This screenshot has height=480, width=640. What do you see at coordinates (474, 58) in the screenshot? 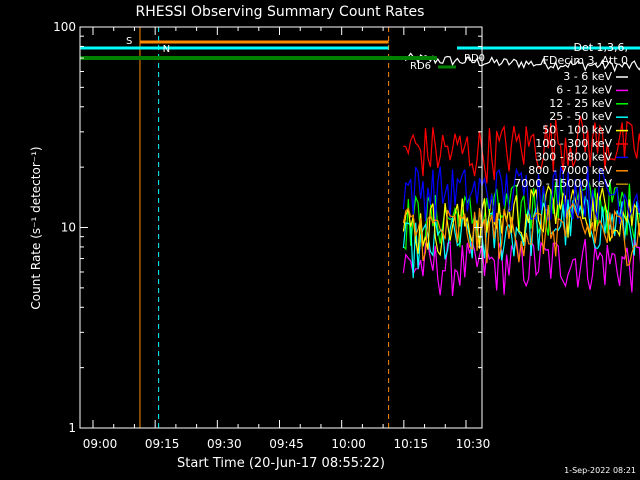
I see `marker-label-rd0: RD0` at bounding box center [474, 58].